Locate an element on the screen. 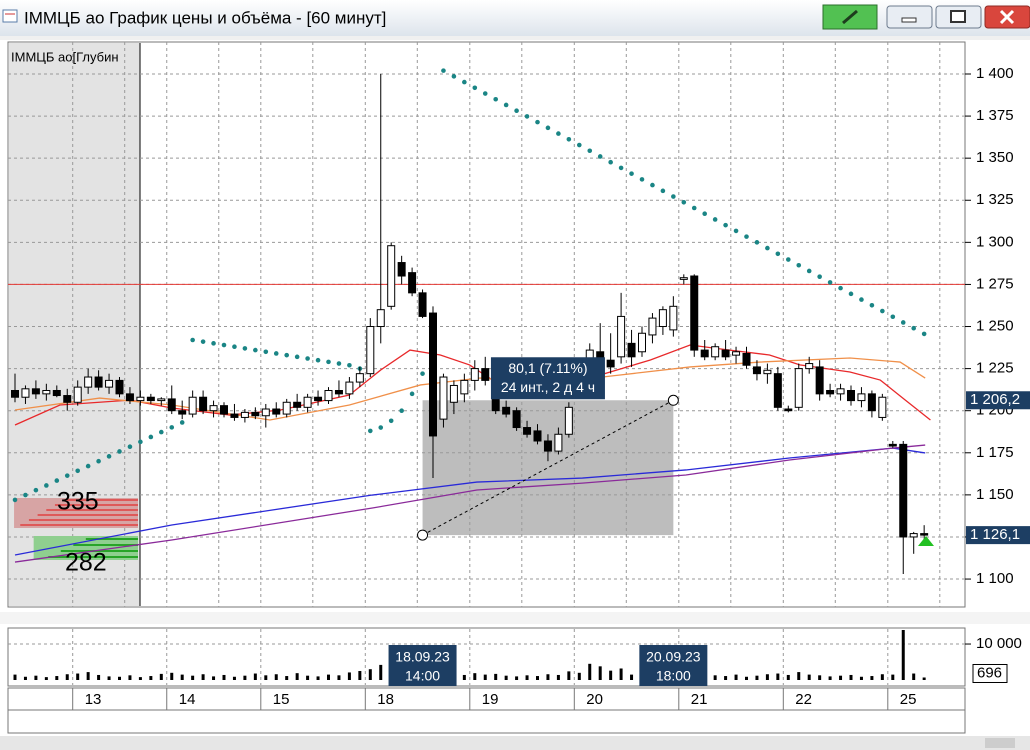 This screenshot has width=1030, height=750. y-tick-label: 1 250 is located at coordinates (995, 325).